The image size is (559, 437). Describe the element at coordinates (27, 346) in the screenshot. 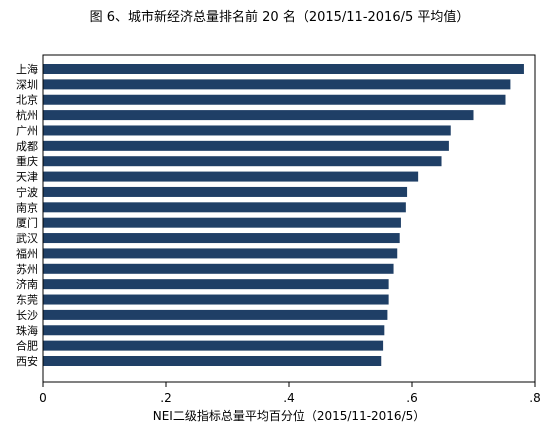

I see `category-label: 合肥` at that location.